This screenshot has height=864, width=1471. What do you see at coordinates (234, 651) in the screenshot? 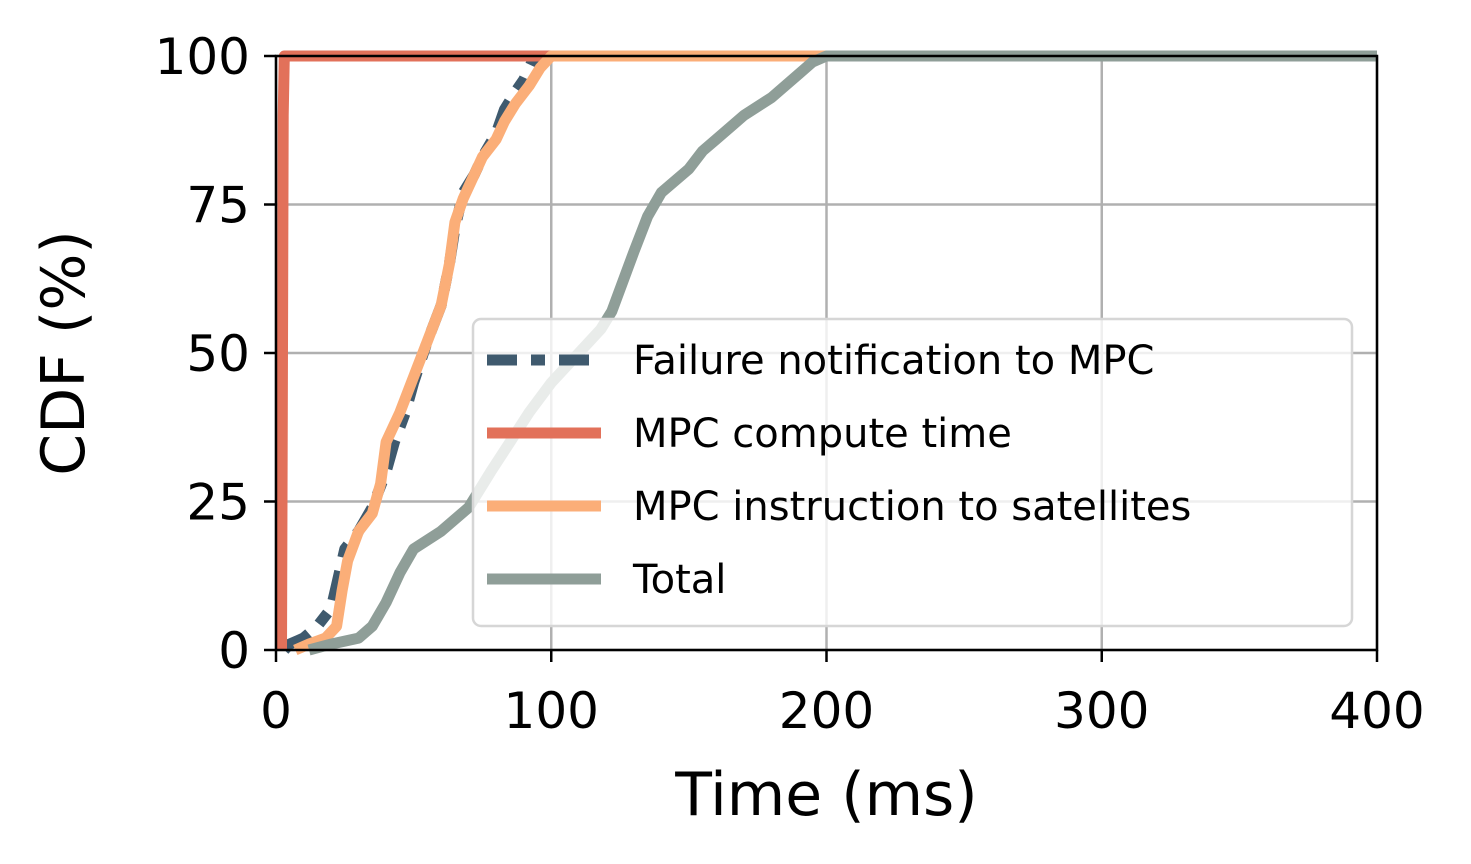
I see `y-tick-label-0: 0` at bounding box center [234, 651].